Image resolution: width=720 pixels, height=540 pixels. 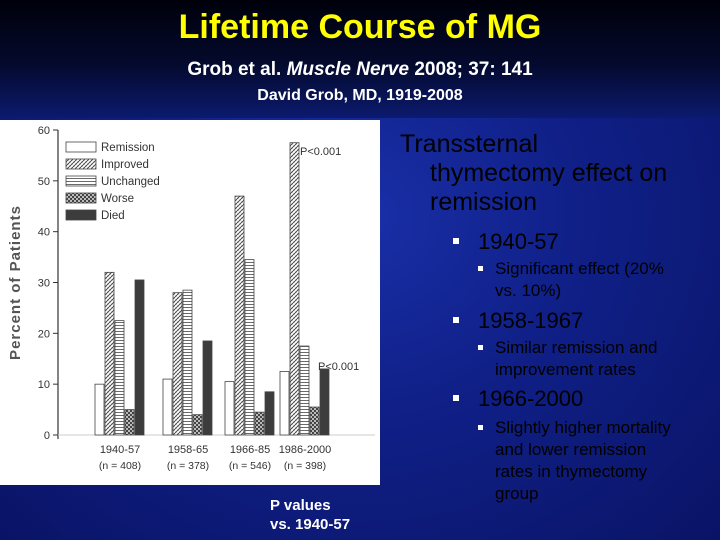 What do you see at coordinates (120, 450) in the screenshot?
I see `x-category-label: 1940-57` at bounding box center [120, 450].